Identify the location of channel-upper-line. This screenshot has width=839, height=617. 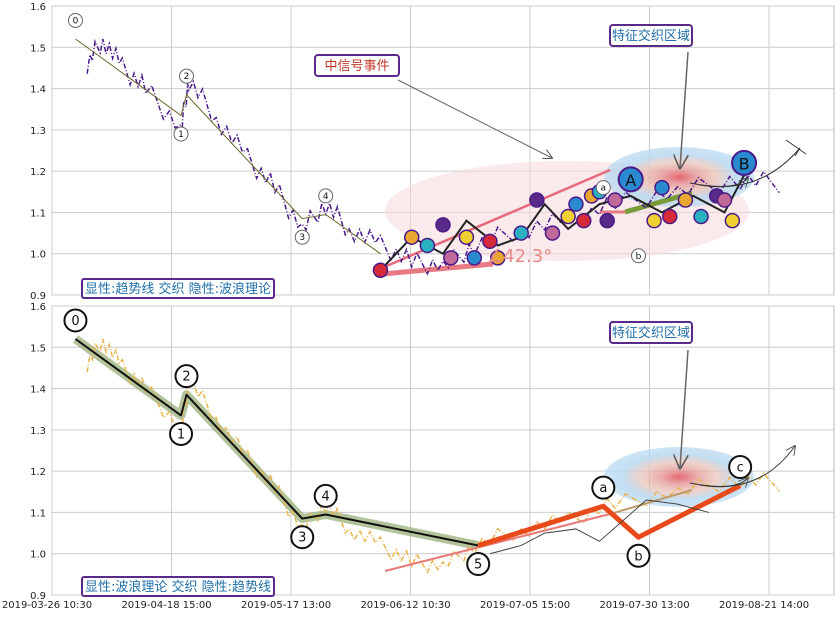
(496, 219).